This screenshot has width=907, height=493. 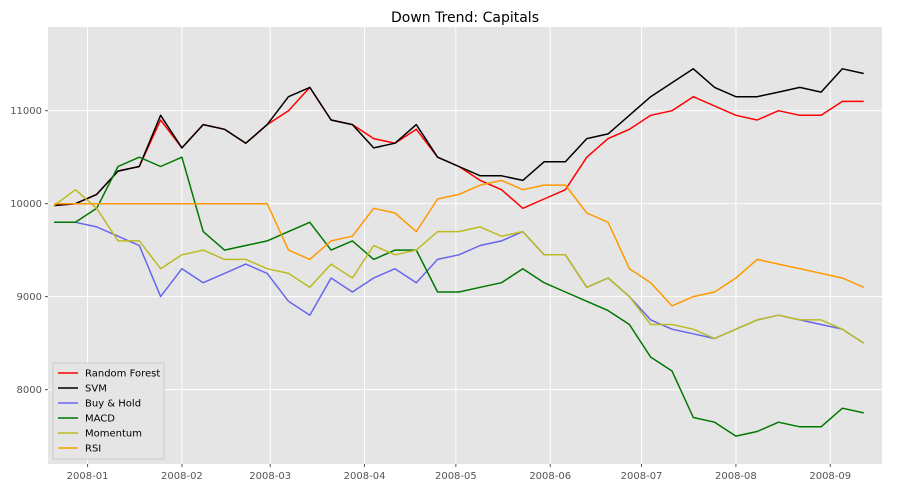 What do you see at coordinates (550, 476) in the screenshot?
I see `x-tick-label: 2008-06` at bounding box center [550, 476].